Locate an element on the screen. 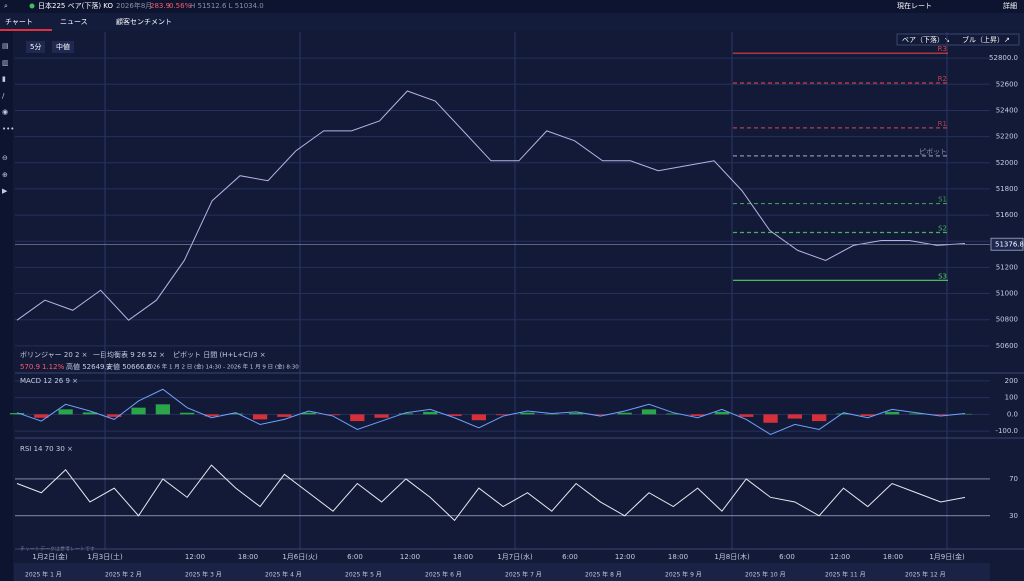 The image size is (1024, 581). navigator-label: 2025 年 2 月 is located at coordinates (123, 575).